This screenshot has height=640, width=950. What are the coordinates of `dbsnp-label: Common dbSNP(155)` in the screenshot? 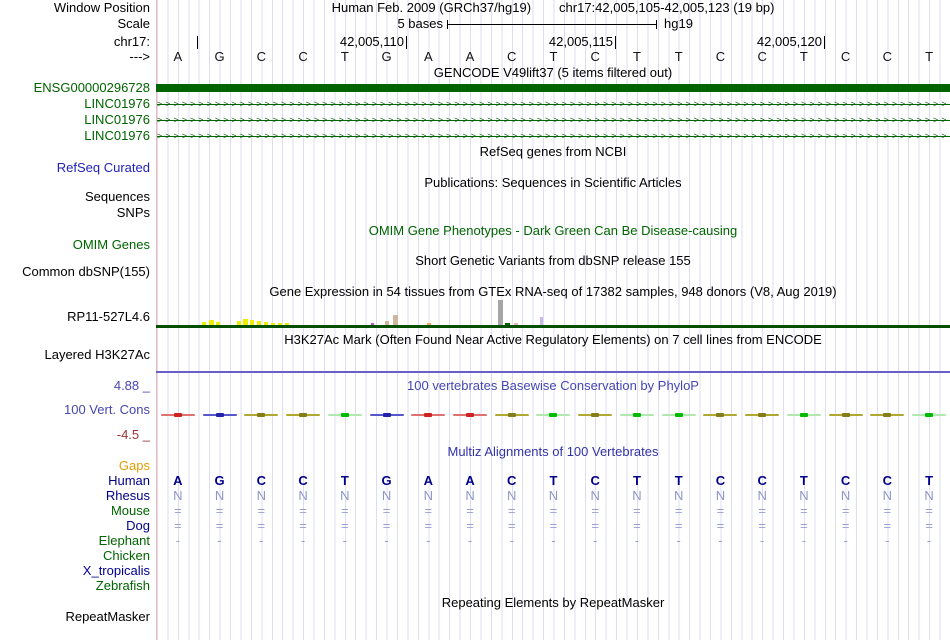 It's located at (86, 271).